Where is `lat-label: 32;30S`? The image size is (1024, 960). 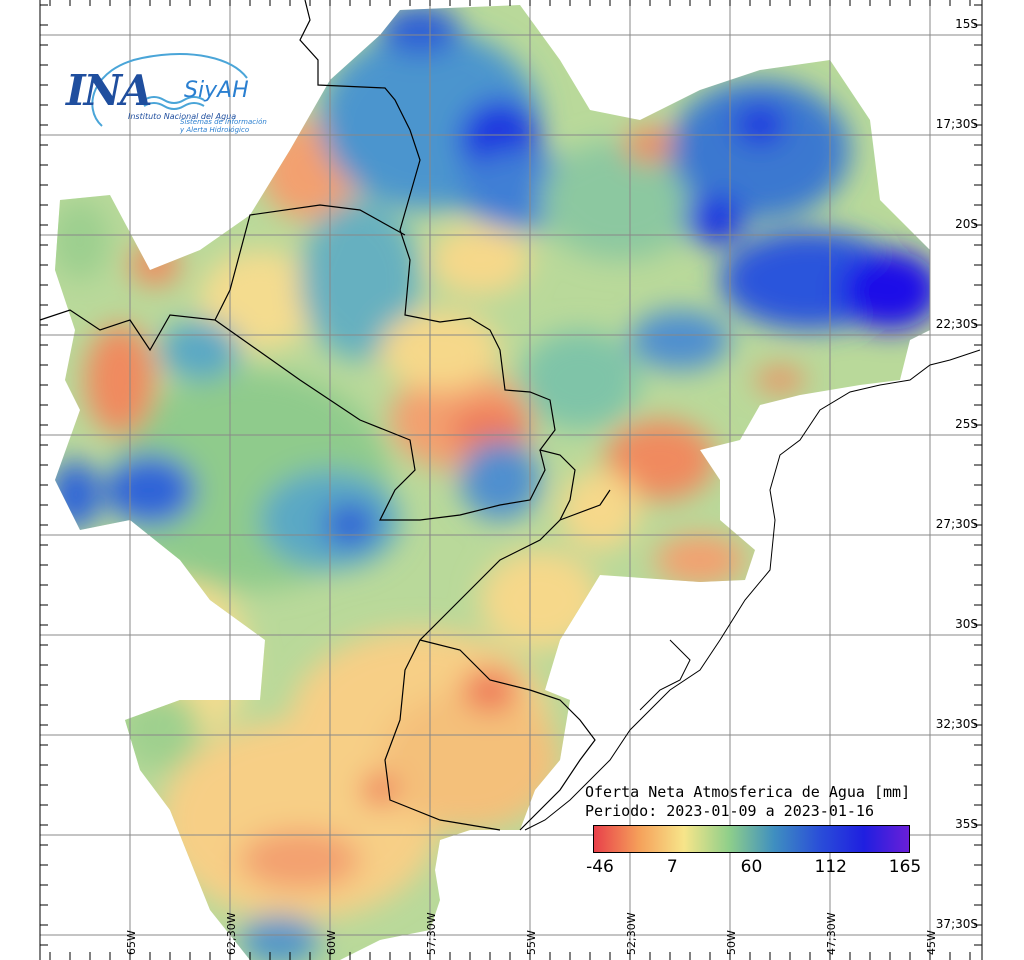
lat-label: 32;30S is located at coordinates (956, 724).